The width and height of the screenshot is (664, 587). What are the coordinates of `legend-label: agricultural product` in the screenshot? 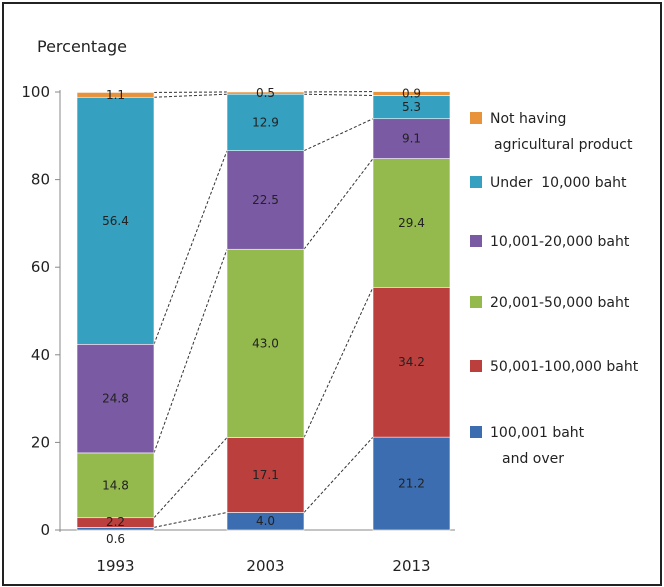 It's located at (563, 145).